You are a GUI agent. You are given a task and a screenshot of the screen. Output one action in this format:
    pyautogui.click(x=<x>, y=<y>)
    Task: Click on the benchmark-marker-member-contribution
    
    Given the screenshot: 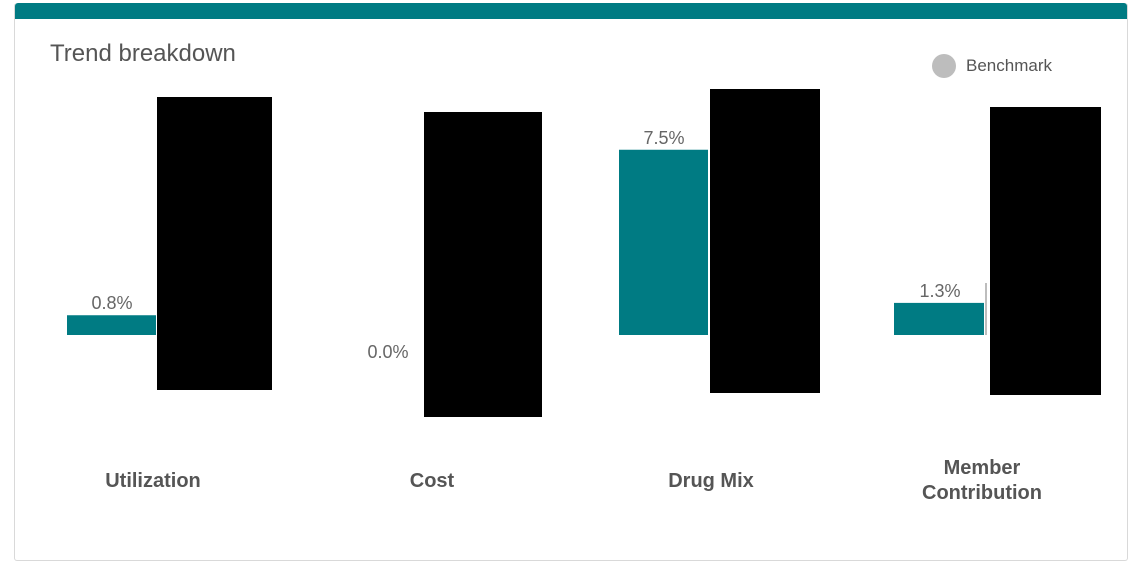 What is the action you would take?
    pyautogui.click(x=986, y=309)
    